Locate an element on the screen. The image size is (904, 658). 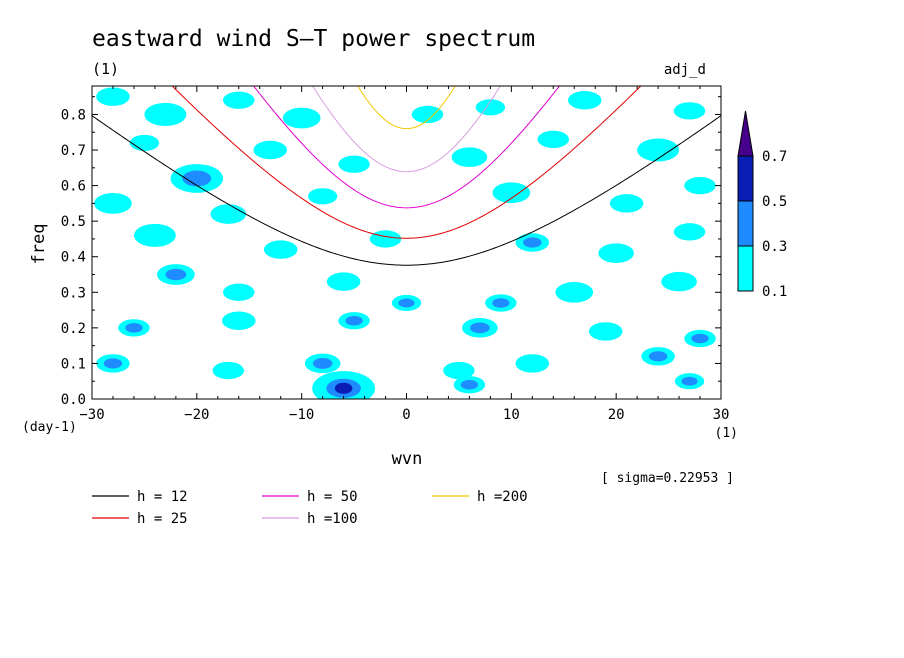
y-tick-label: 0.6 is located at coordinates (73, 187).